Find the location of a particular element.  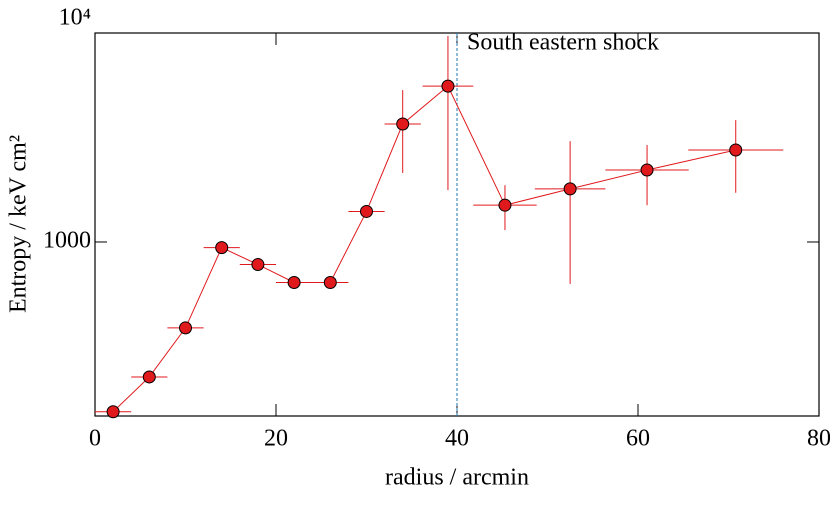

x-tick-label: 80 is located at coordinates (818, 439).